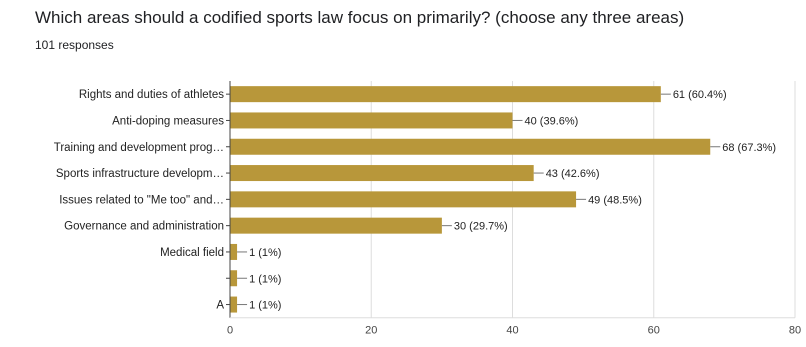 The height and width of the screenshot is (347, 806). What do you see at coordinates (230, 331) in the screenshot?
I see `x-tick-label-0: 0` at bounding box center [230, 331].